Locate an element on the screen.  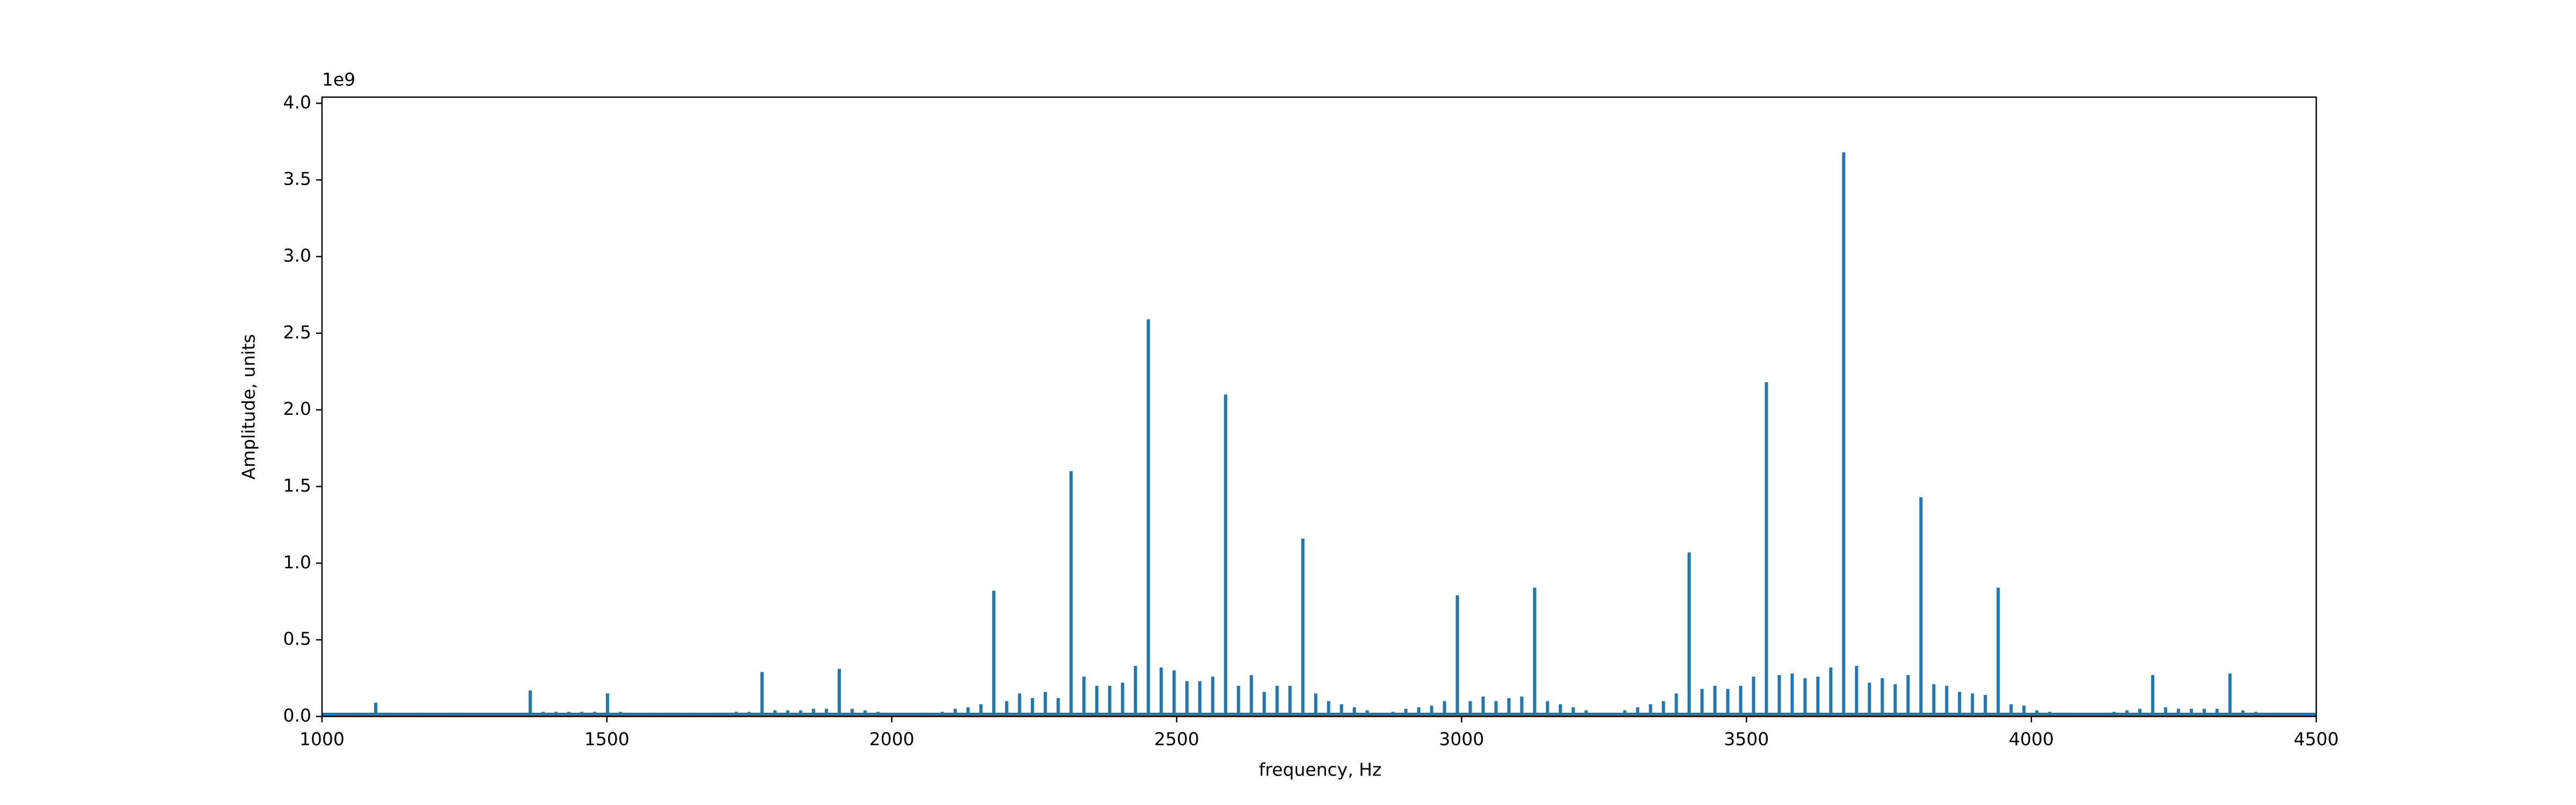
y-axis-label: Amplitude, units is located at coordinates (248, 406).